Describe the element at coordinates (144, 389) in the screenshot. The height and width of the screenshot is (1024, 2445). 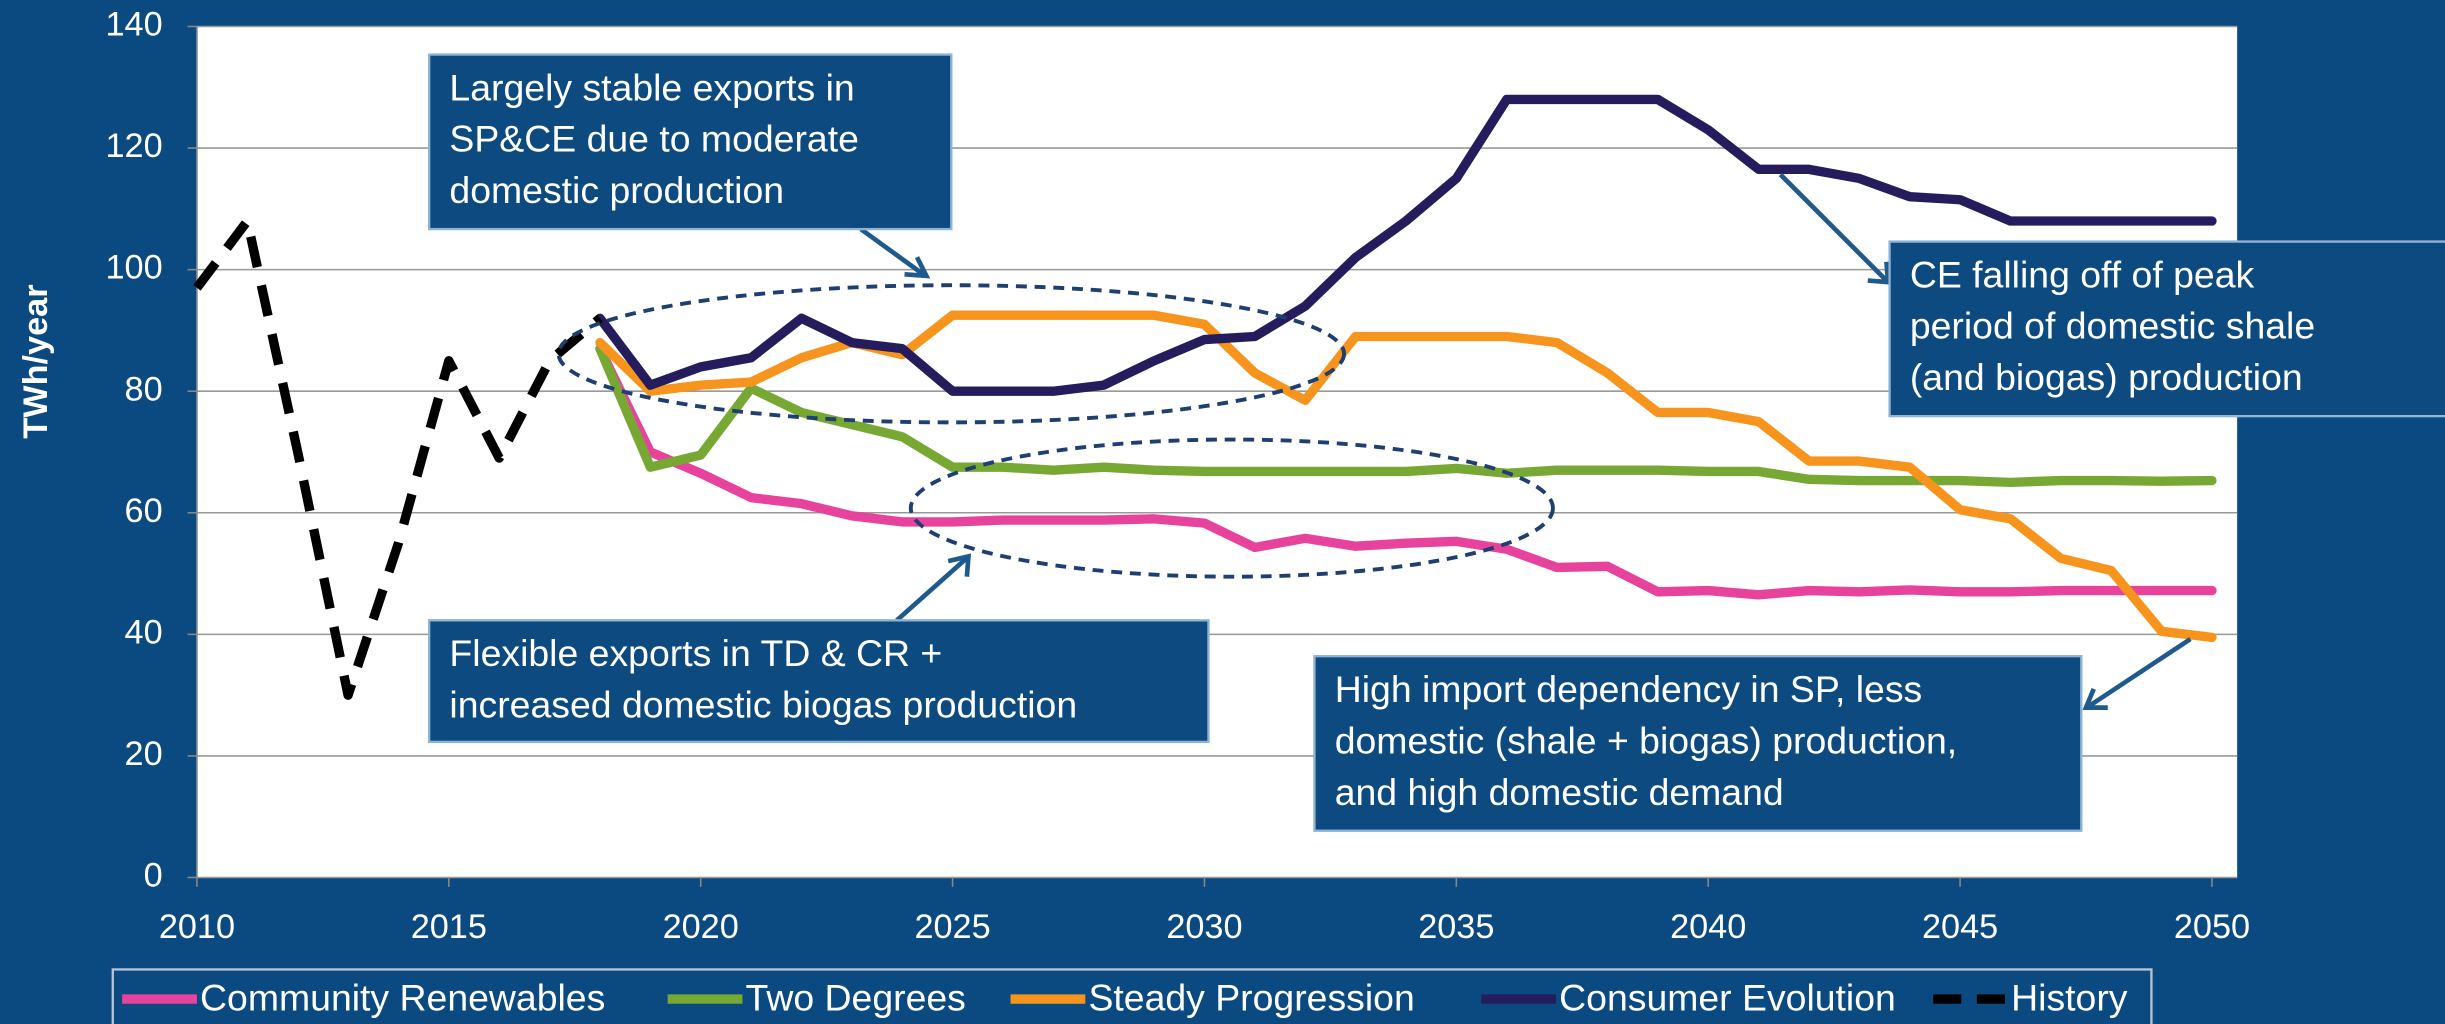
I see `y-tick-label: 80` at that location.